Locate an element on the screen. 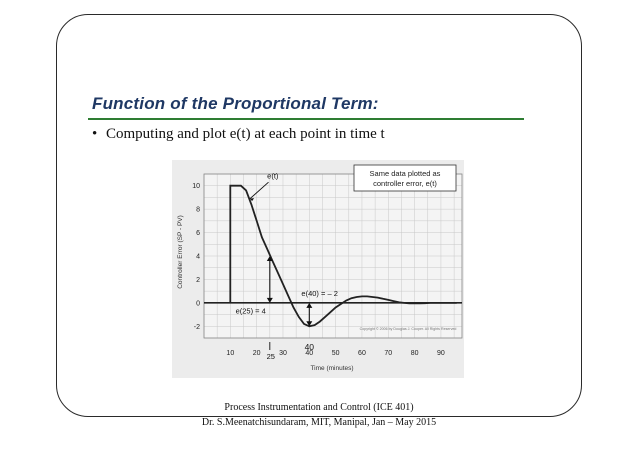 This screenshot has height=451, width=638. y-tick-label: 4 is located at coordinates (198, 257).